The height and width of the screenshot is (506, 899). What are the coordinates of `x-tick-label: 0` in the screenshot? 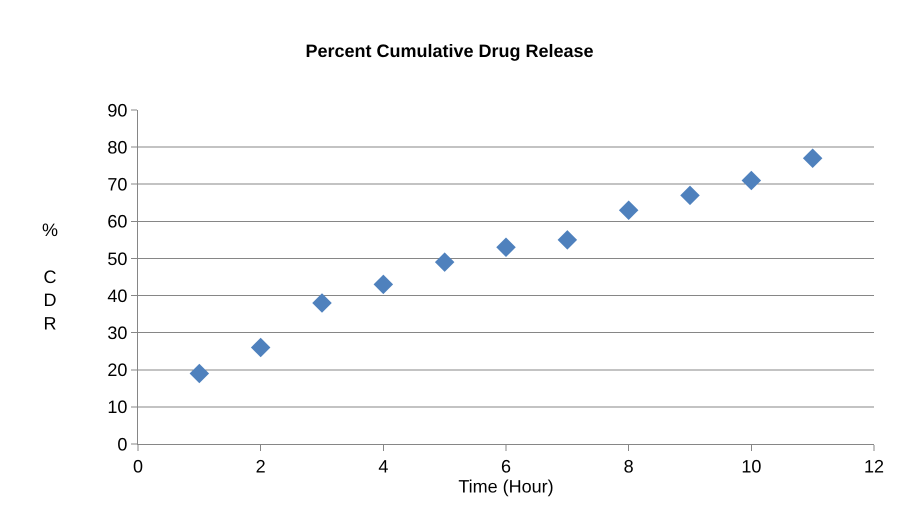 It's located at (138, 466).